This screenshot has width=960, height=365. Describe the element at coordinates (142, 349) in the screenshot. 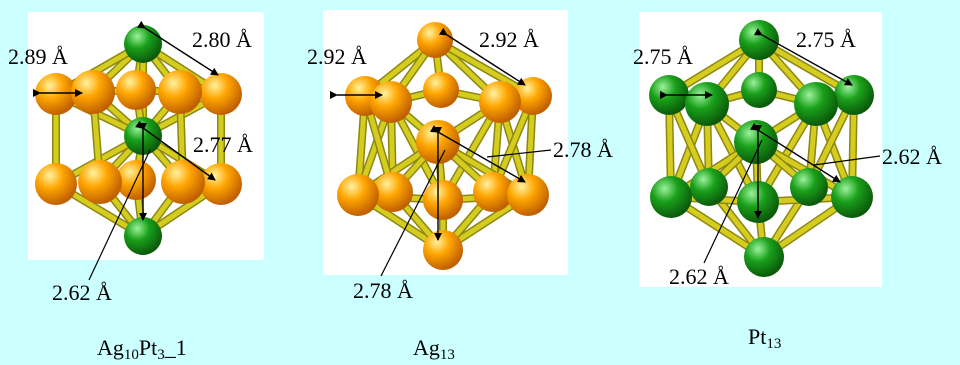

I see `caption-ag10pt3: Ag10Pt3_1` at that location.